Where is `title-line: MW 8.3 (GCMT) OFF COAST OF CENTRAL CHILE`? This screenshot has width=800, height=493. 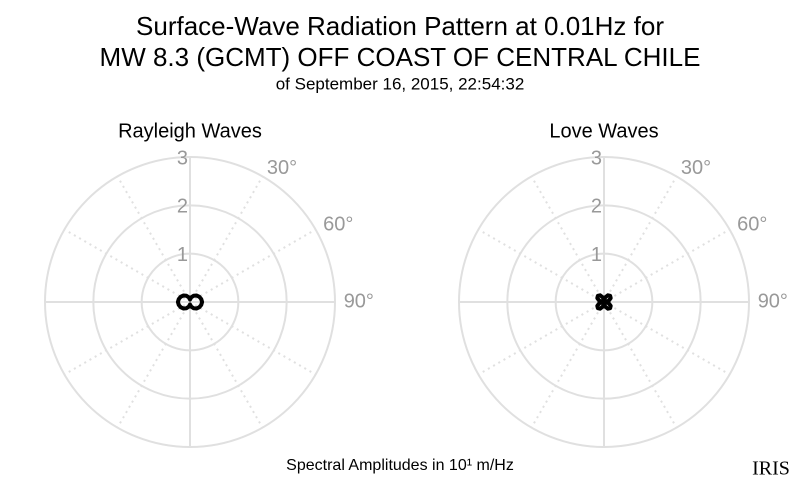 title-line: MW 8.3 (GCMT) OFF COAST OF CENTRAL CHILE is located at coordinates (400, 57).